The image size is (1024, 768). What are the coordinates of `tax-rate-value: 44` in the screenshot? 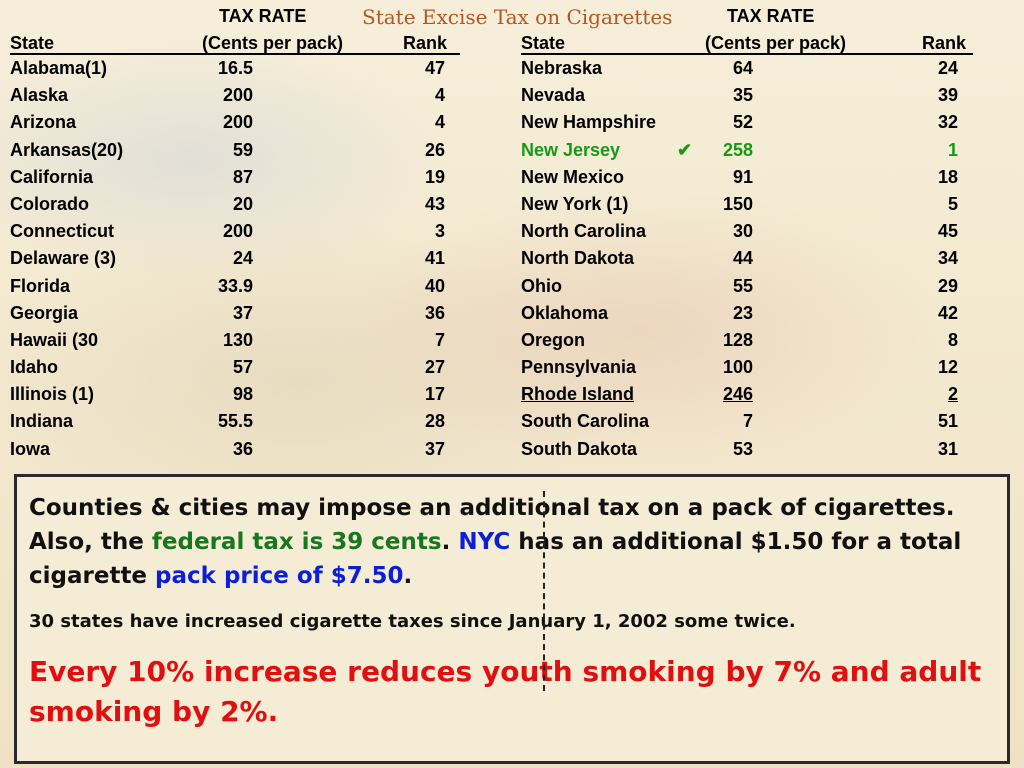 It's located at (742, 258).